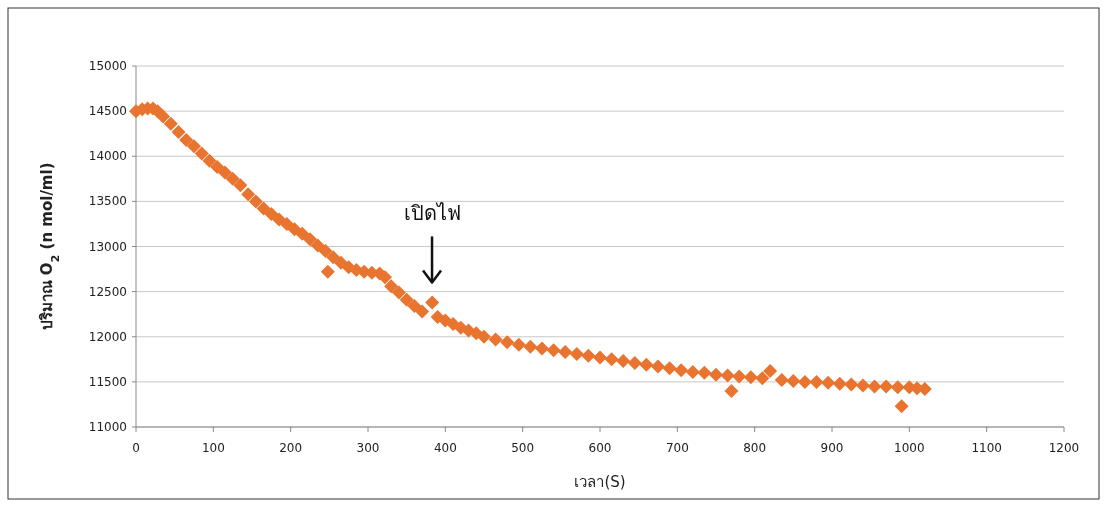  What do you see at coordinates (136, 448) in the screenshot?
I see `x-tick-label: 0` at bounding box center [136, 448].